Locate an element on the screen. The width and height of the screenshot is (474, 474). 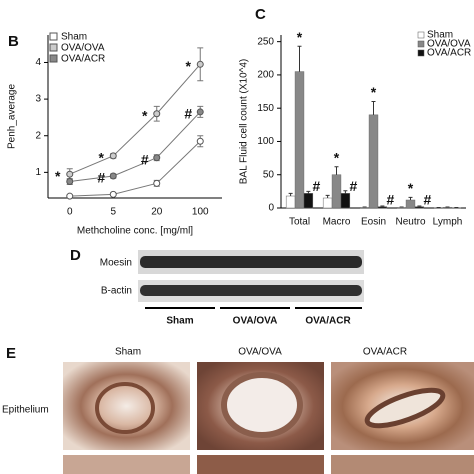
y-tick-label: 0 is located at coordinates (271, 208).